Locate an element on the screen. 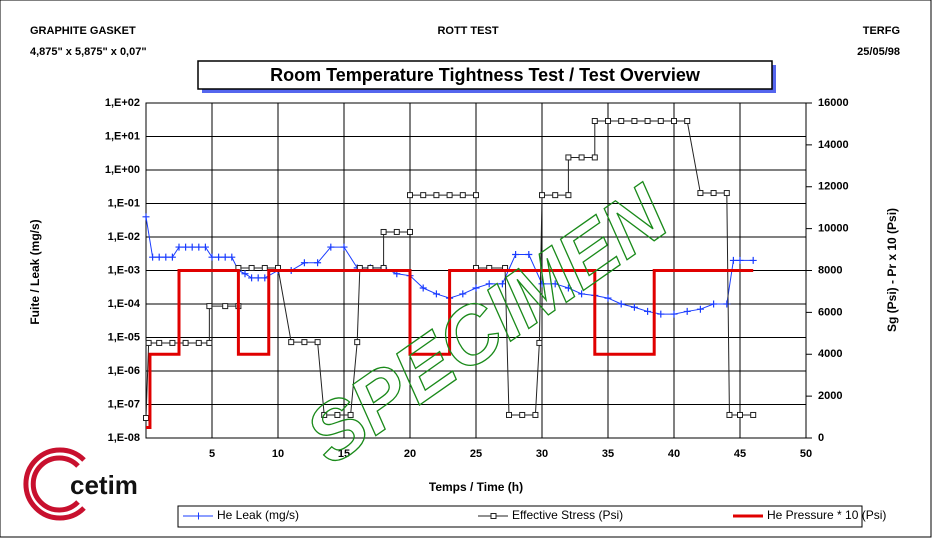  y2-tick-label: 16000 is located at coordinates (833, 103).